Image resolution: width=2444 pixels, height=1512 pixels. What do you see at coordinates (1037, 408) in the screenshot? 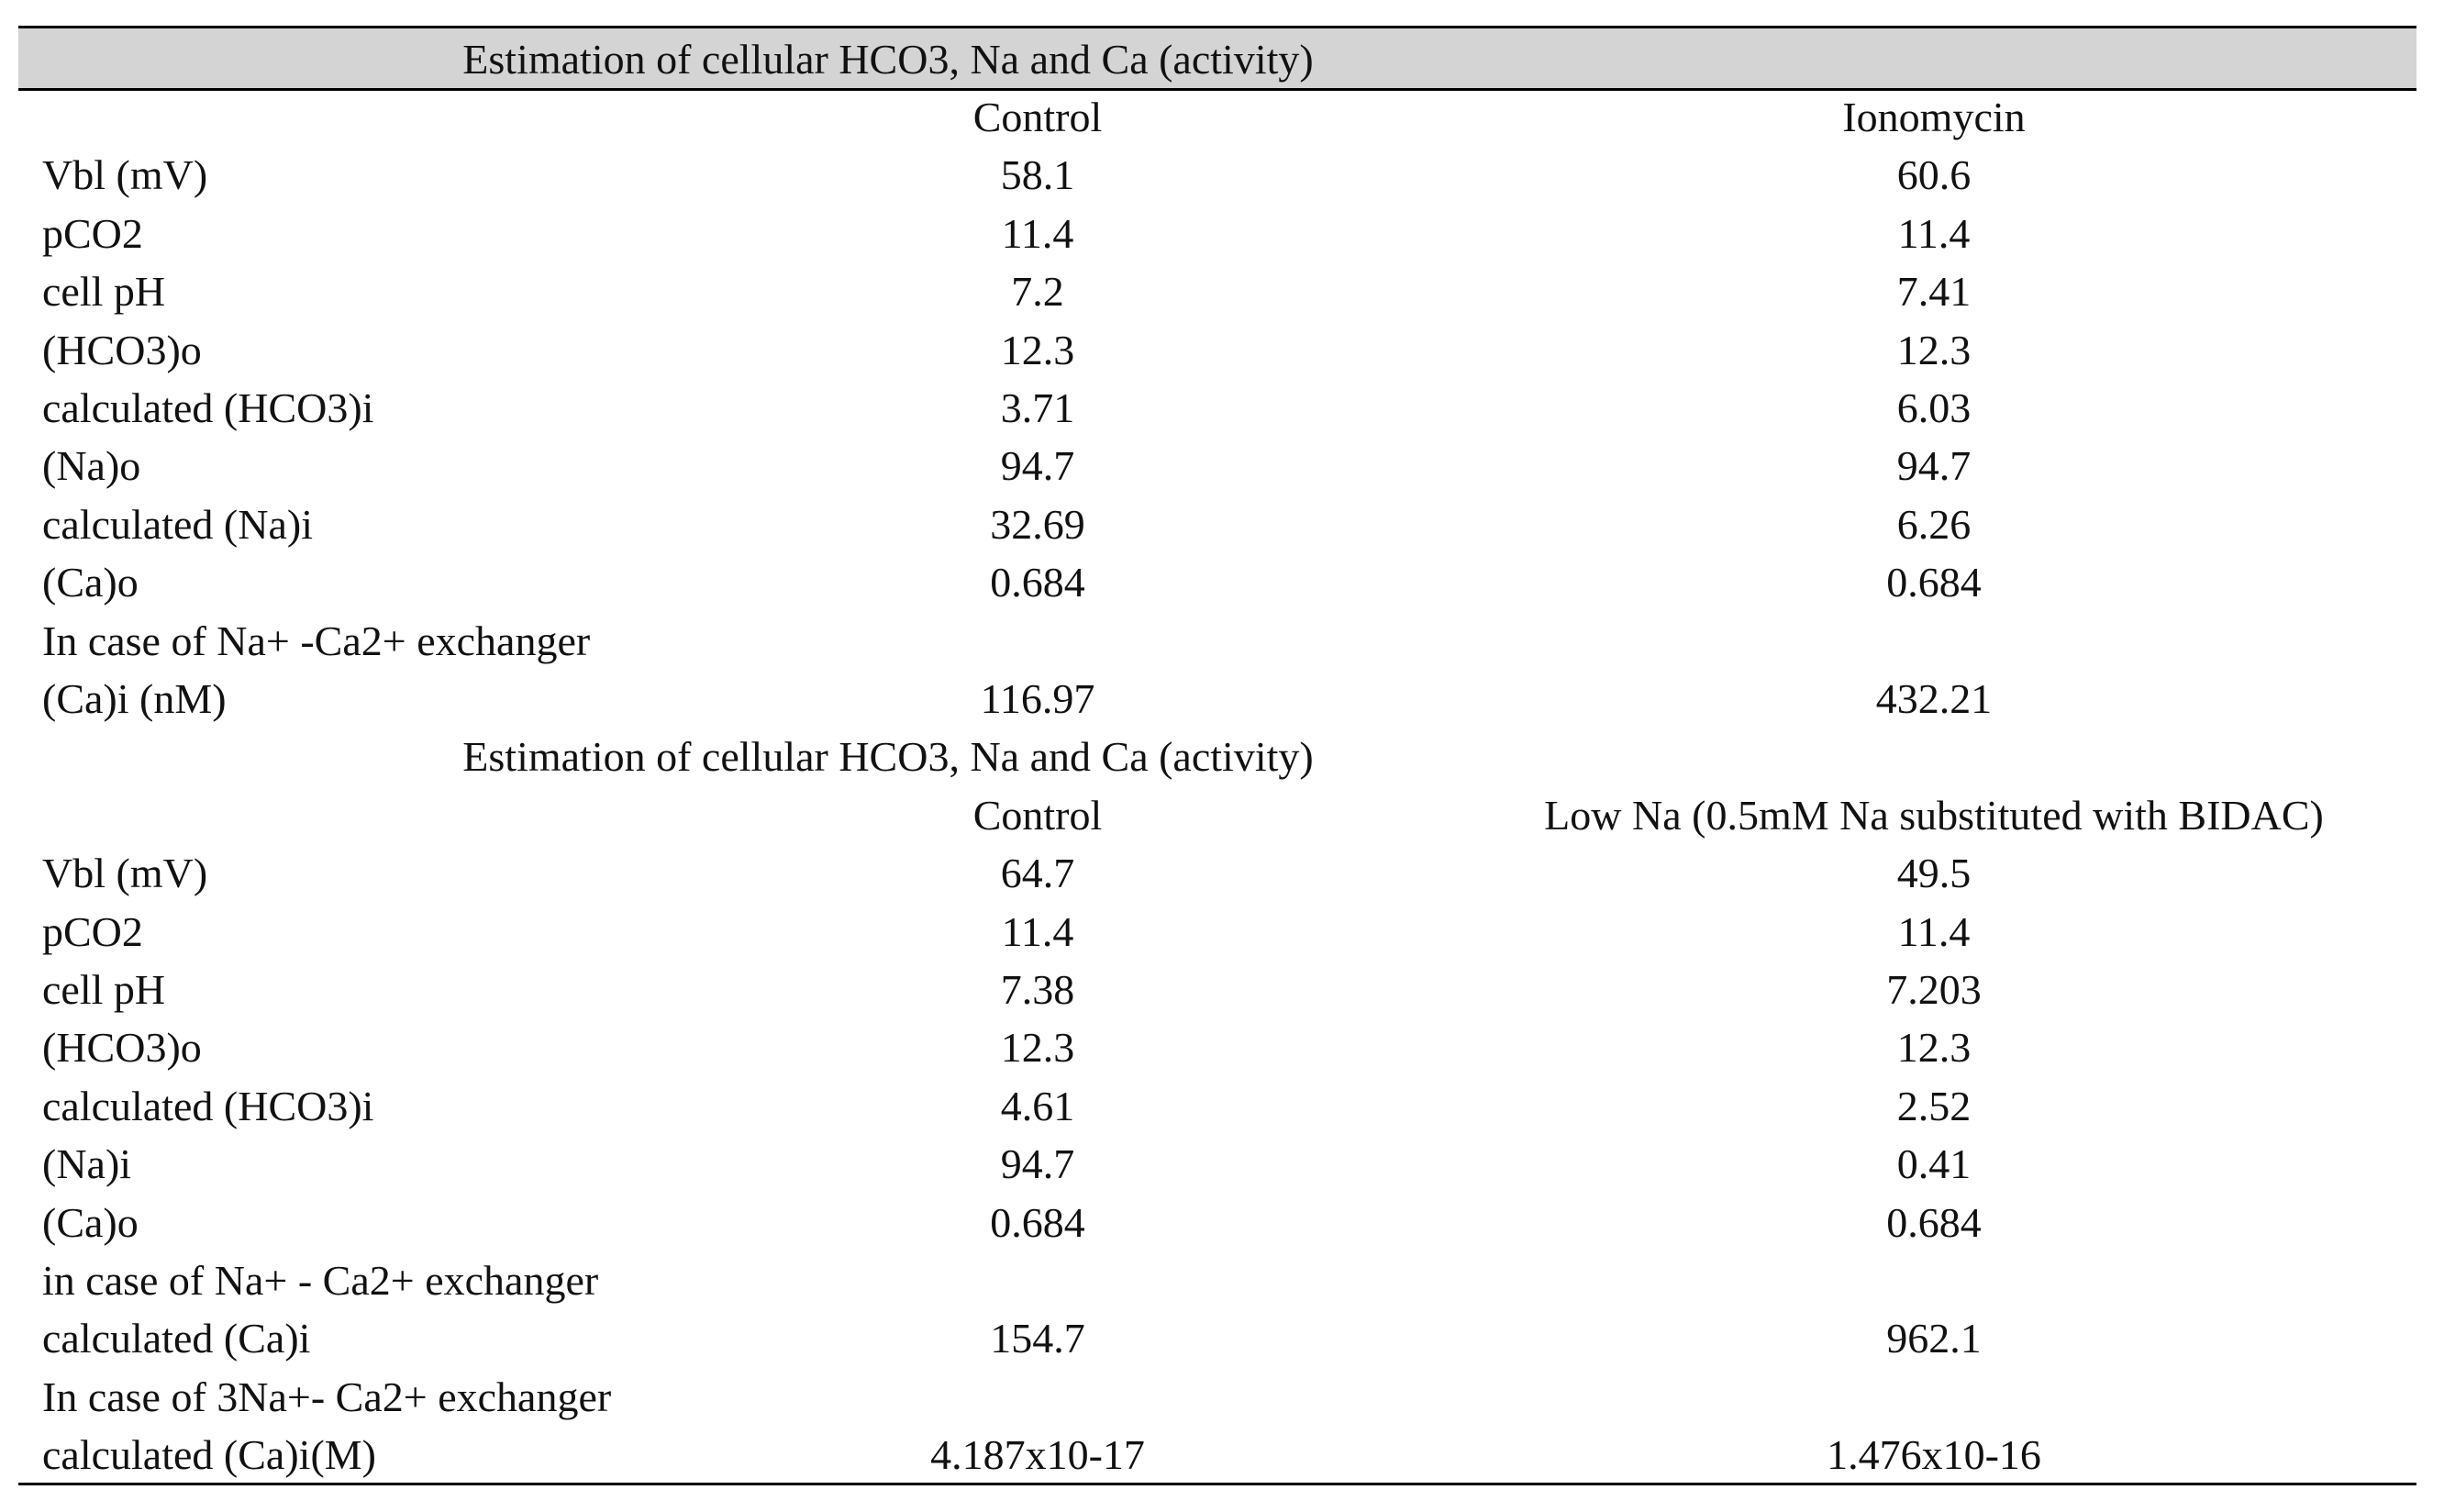
I see `cell-value: 3.71` at bounding box center [1037, 408].